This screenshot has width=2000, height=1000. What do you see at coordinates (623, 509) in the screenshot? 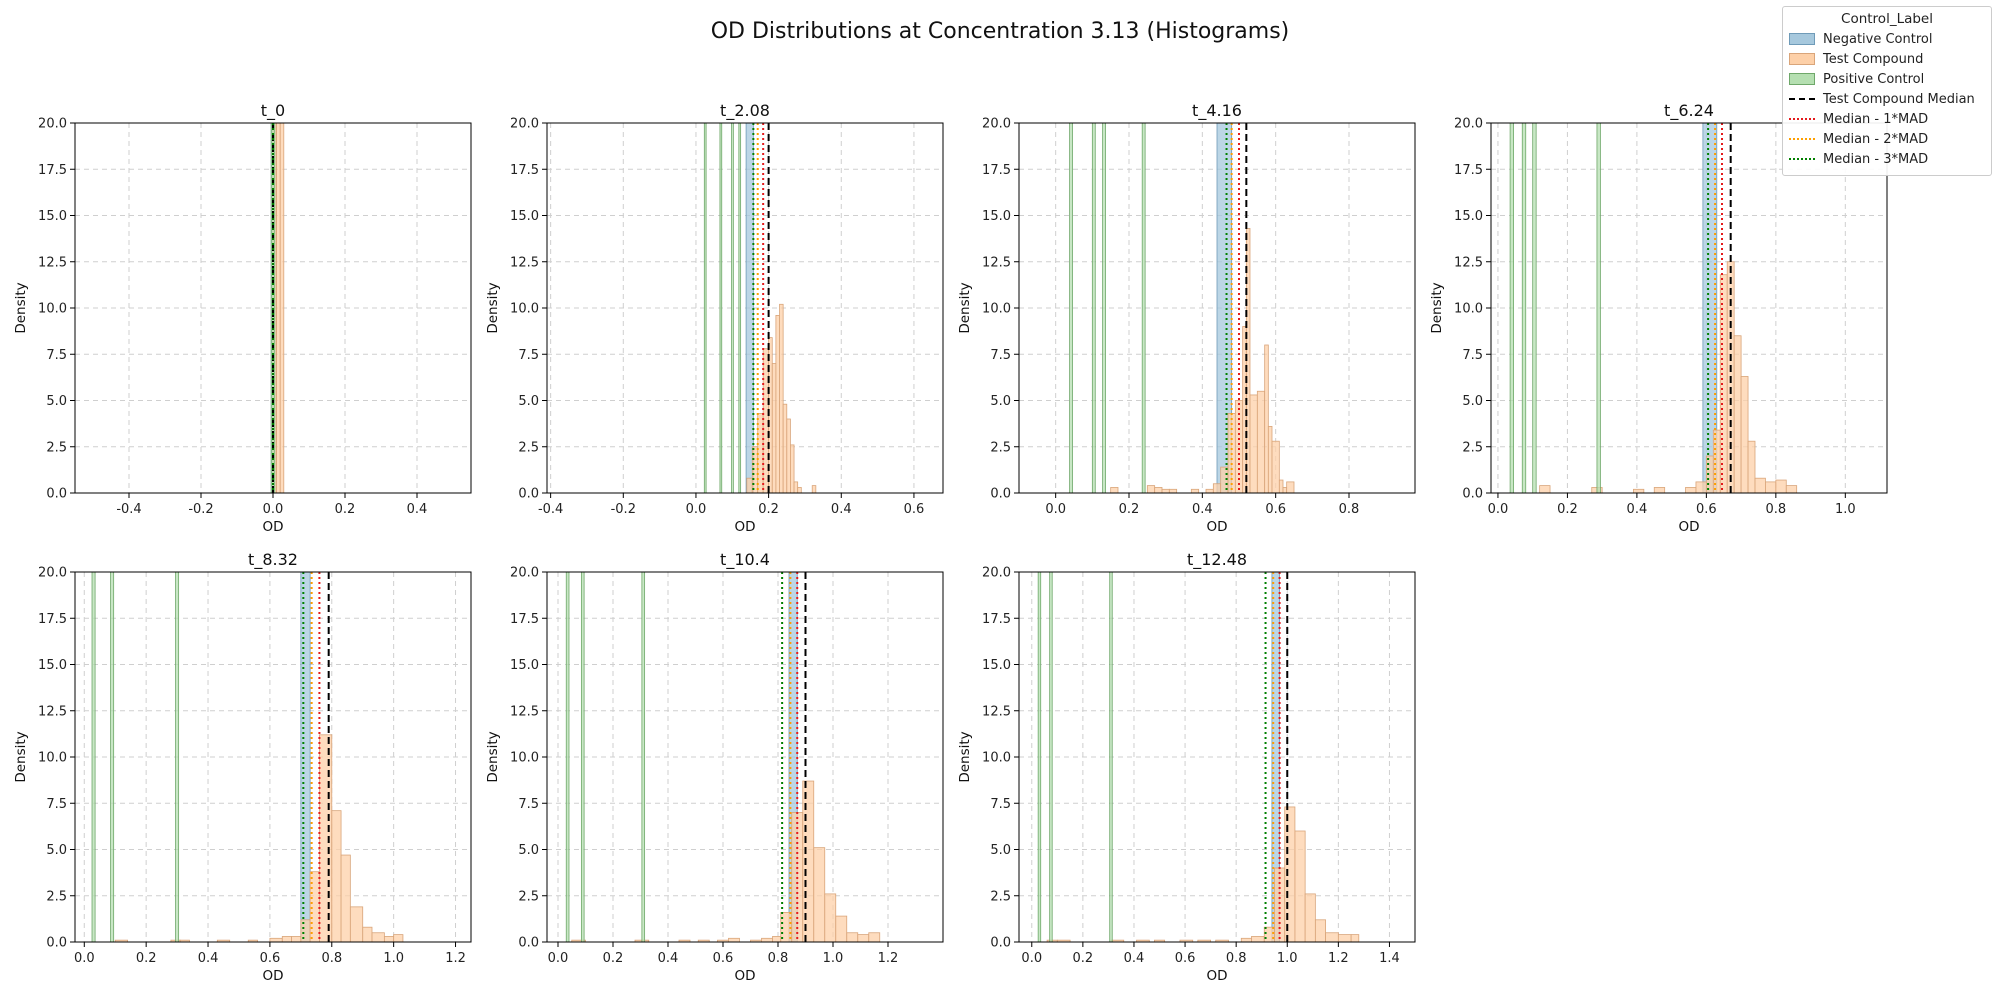
I see `x-tick-label: -0.2` at bounding box center [623, 509].